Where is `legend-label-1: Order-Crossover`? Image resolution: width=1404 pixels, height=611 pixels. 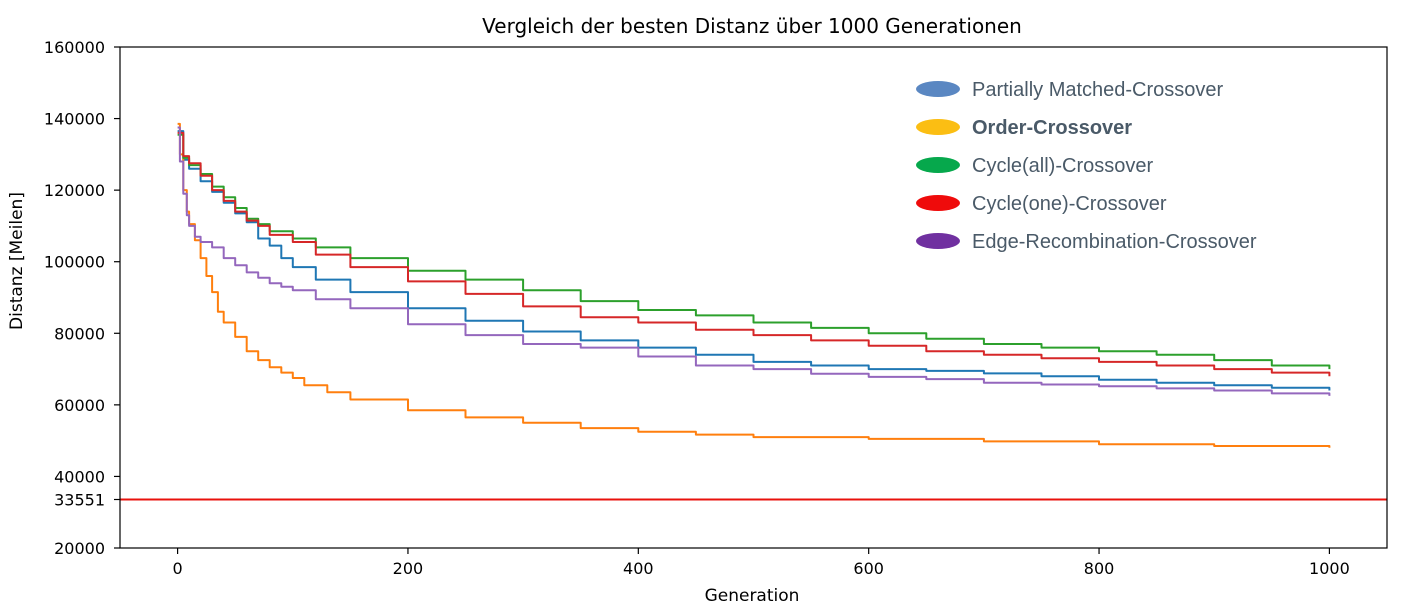 legend-label-1: Order-Crossover is located at coordinates (1052, 128).